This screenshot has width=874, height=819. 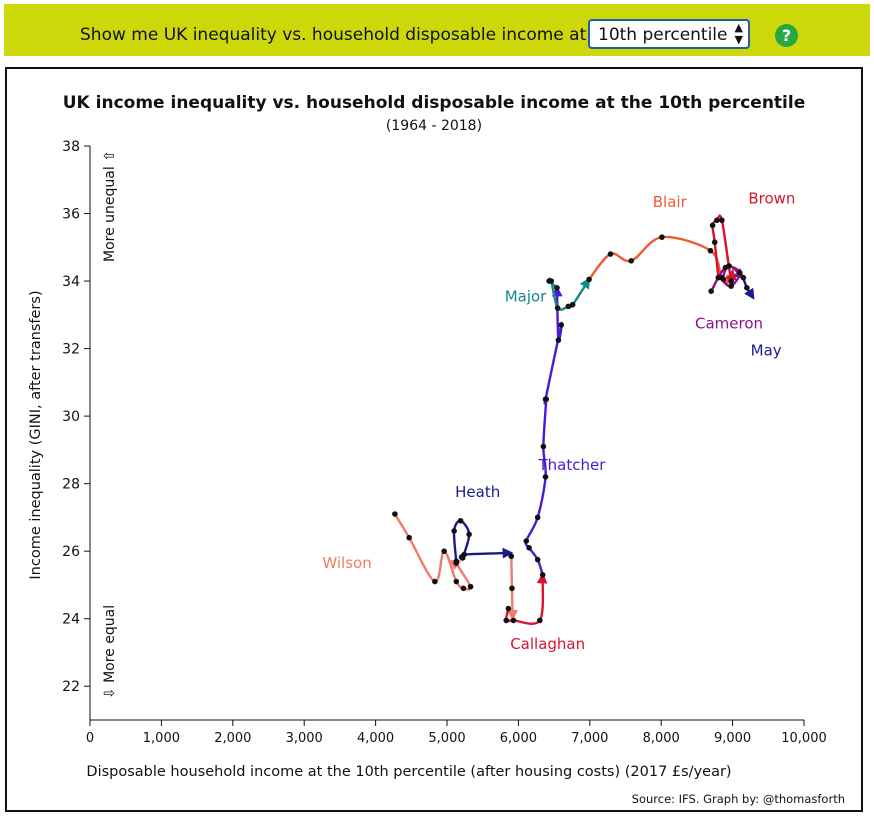 What do you see at coordinates (571, 465) in the screenshot?
I see `series-label-thatcher: Thatcher` at bounding box center [571, 465].